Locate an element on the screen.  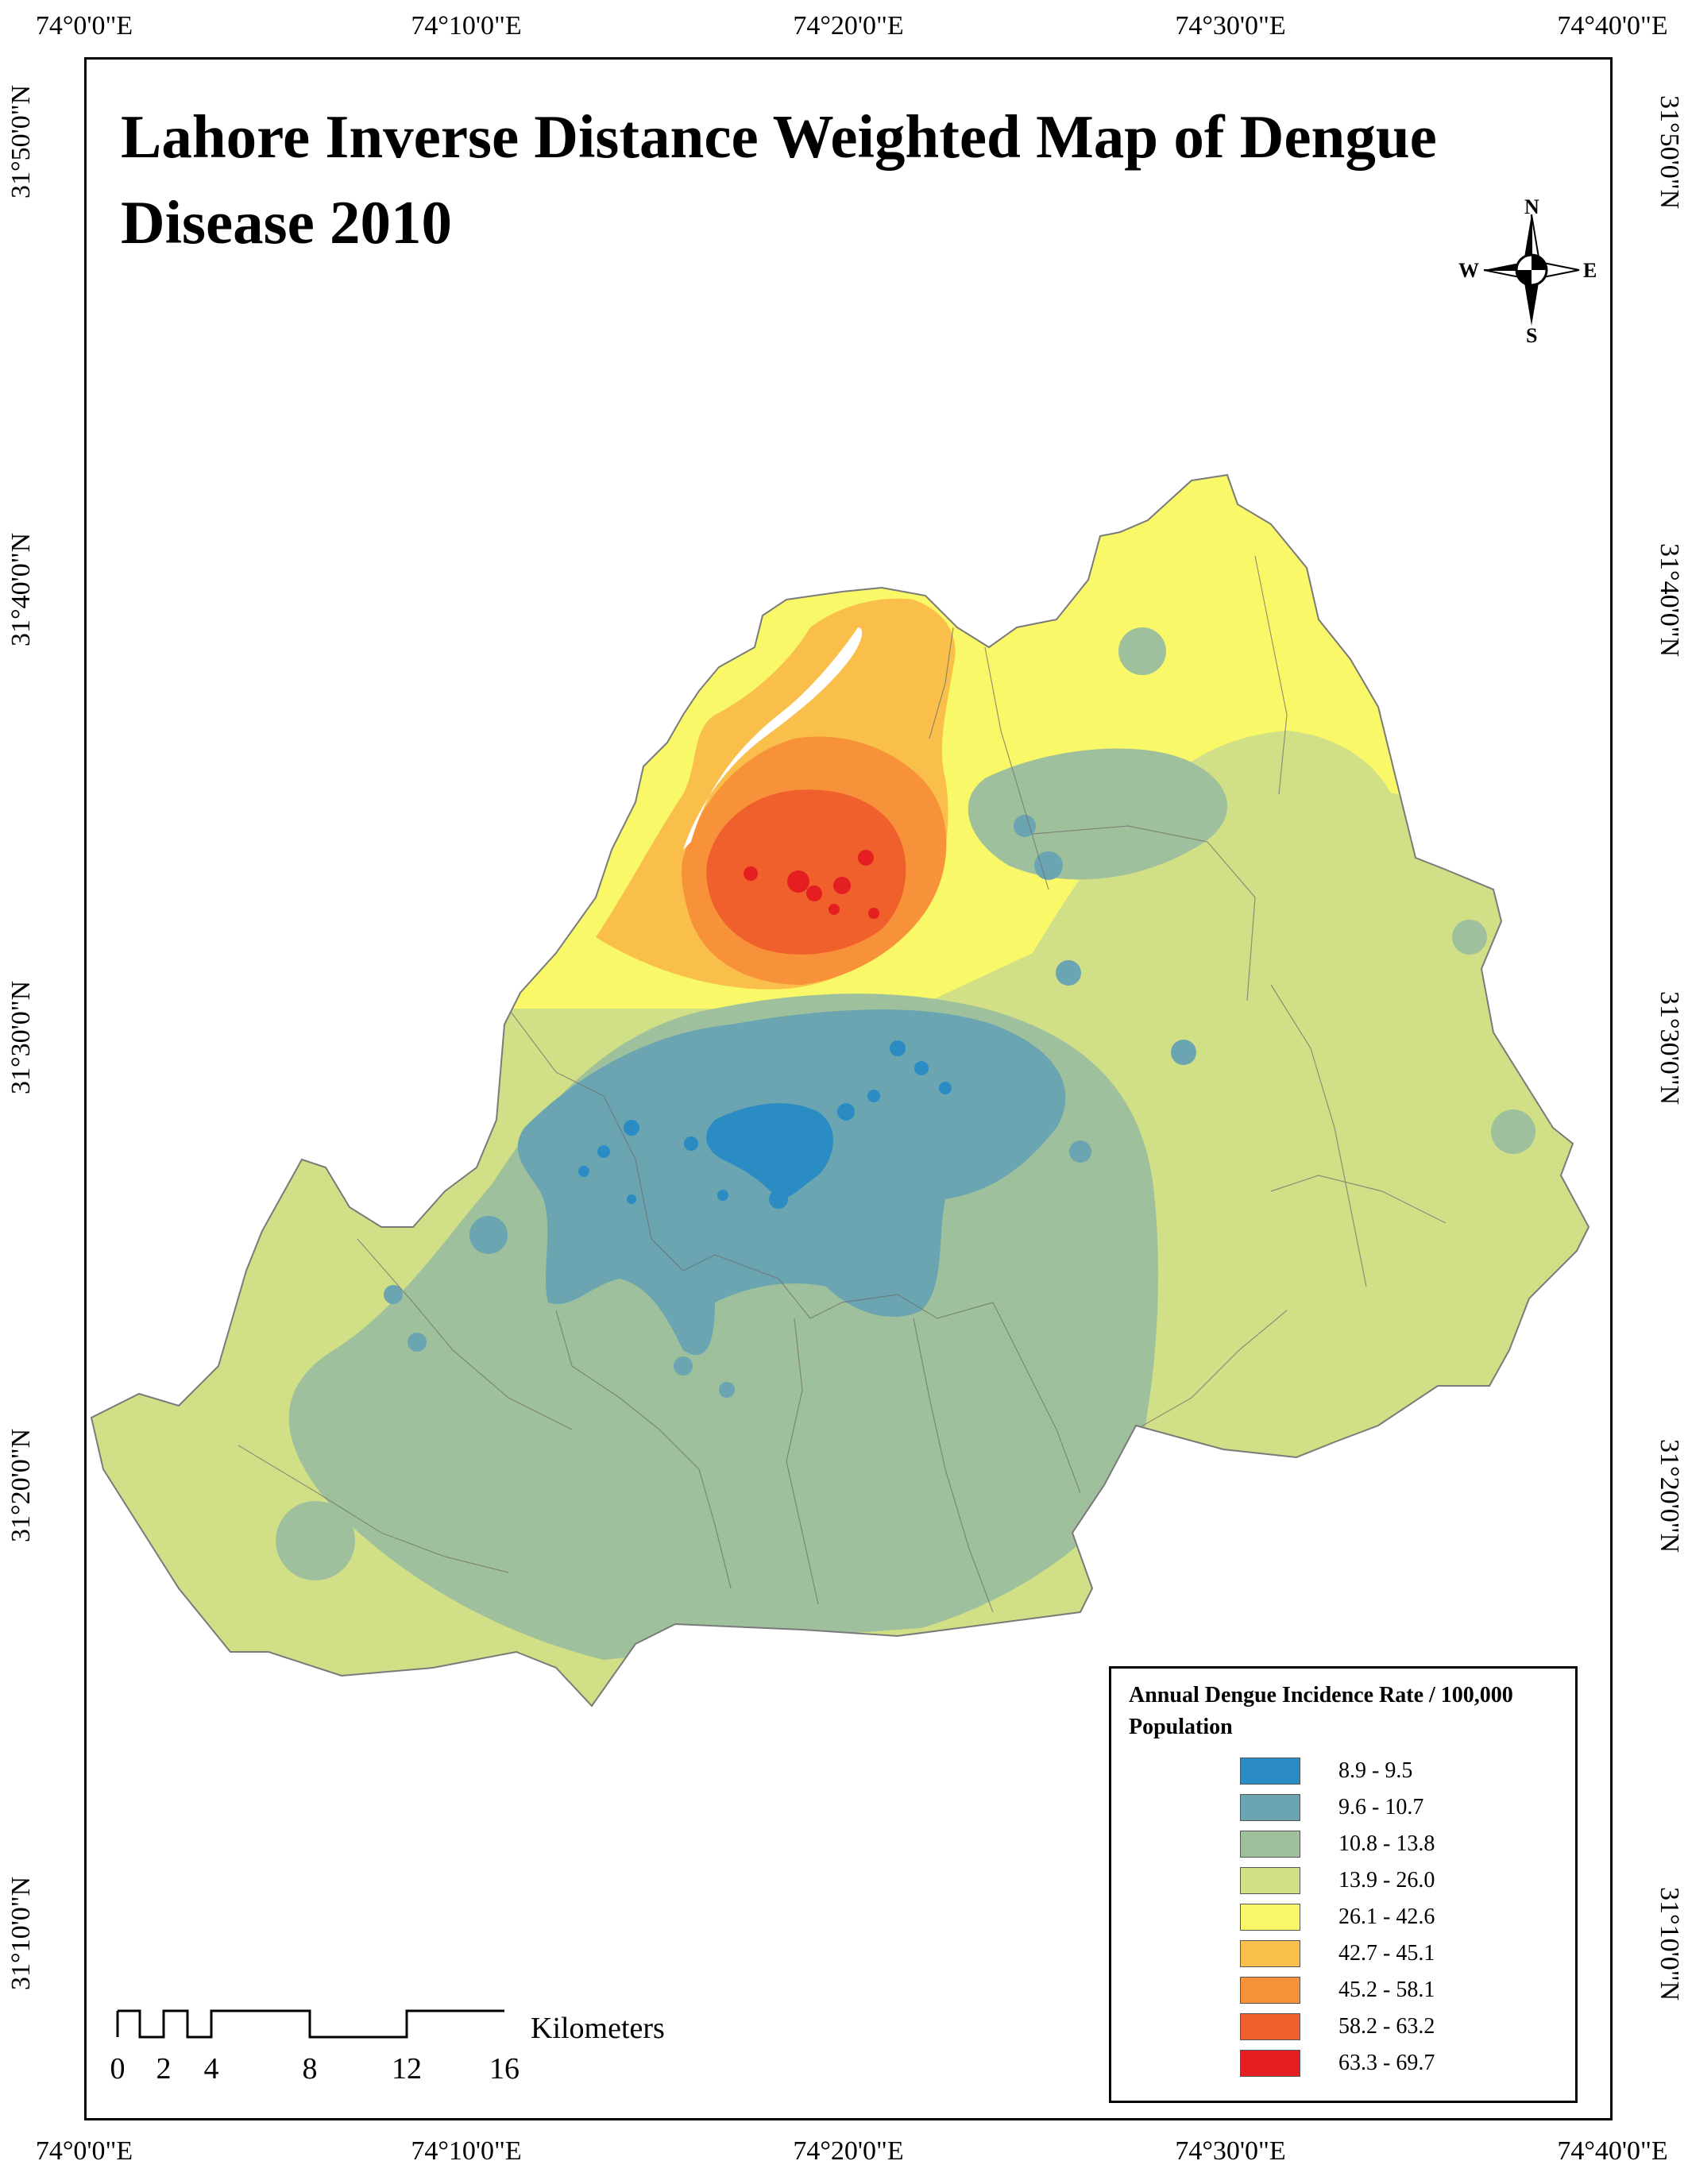
scale-bar-unit: Kilometers is located at coordinates (598, 2028).